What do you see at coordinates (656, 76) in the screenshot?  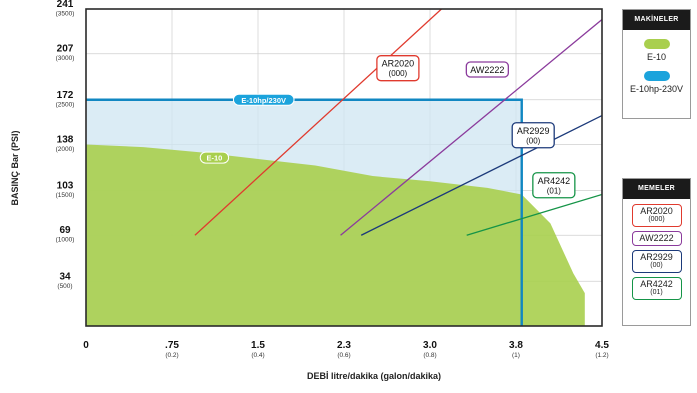 I see `e10hp-swatch` at bounding box center [656, 76].